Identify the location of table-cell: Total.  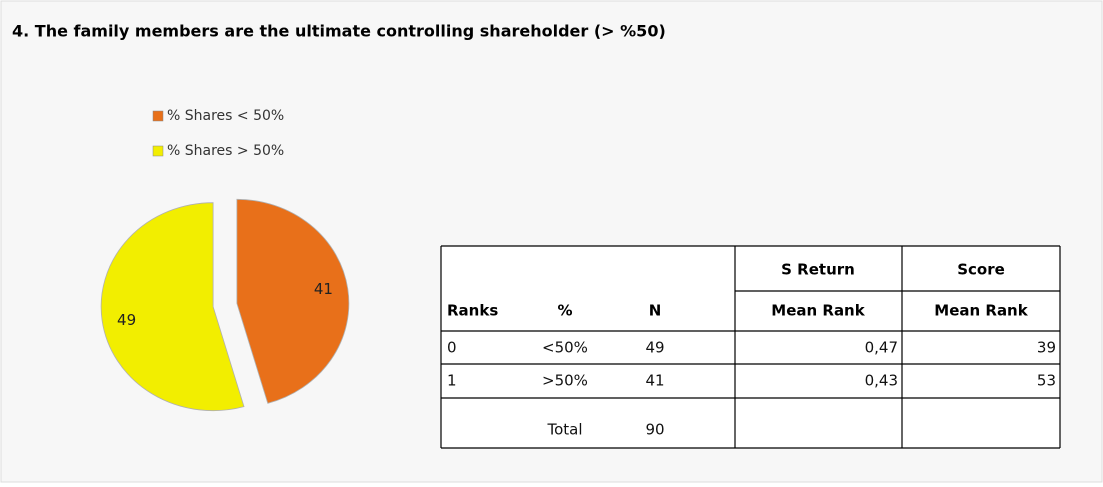
(564, 430).